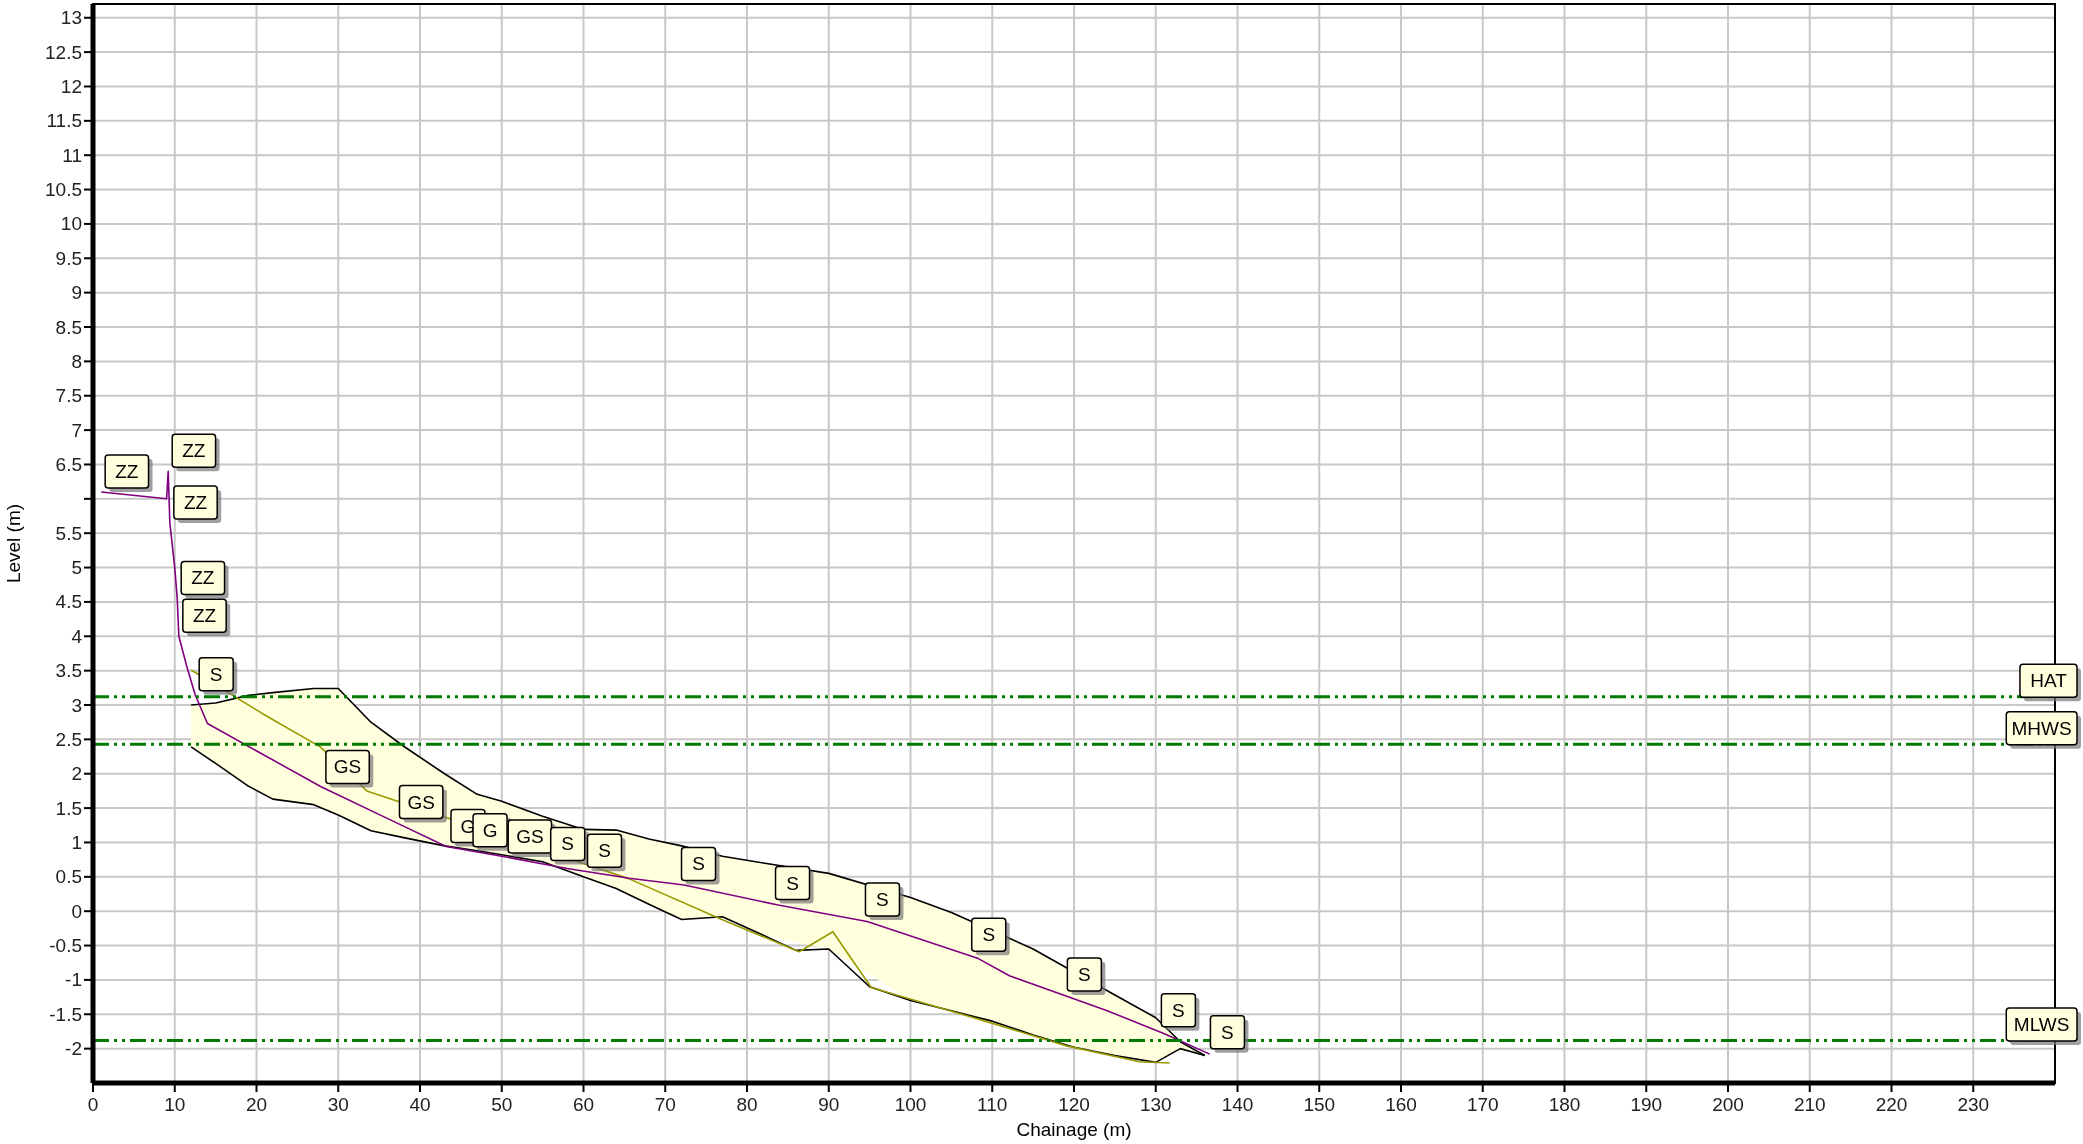 This screenshot has height=1144, width=2083. What do you see at coordinates (1155, 1104) in the screenshot?
I see `x-tick-label: 130` at bounding box center [1155, 1104].